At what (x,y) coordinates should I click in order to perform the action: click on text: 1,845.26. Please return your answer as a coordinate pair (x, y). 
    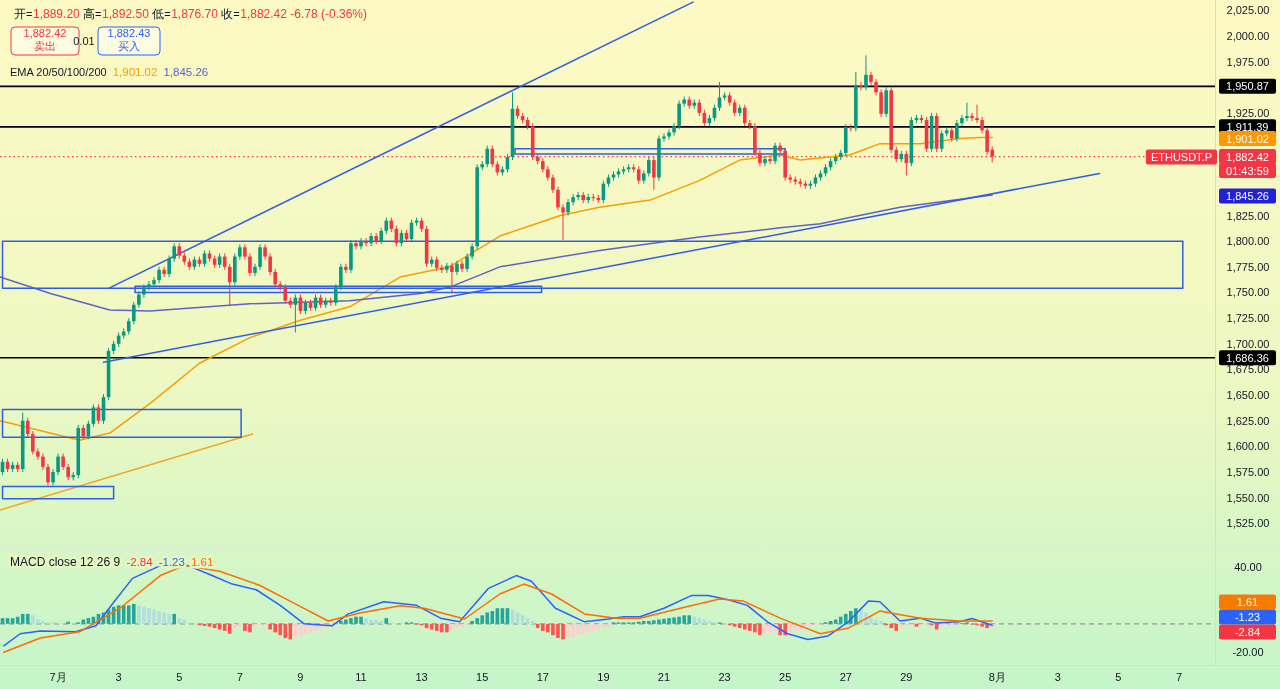
    Looking at the image, I should click on (186, 72).